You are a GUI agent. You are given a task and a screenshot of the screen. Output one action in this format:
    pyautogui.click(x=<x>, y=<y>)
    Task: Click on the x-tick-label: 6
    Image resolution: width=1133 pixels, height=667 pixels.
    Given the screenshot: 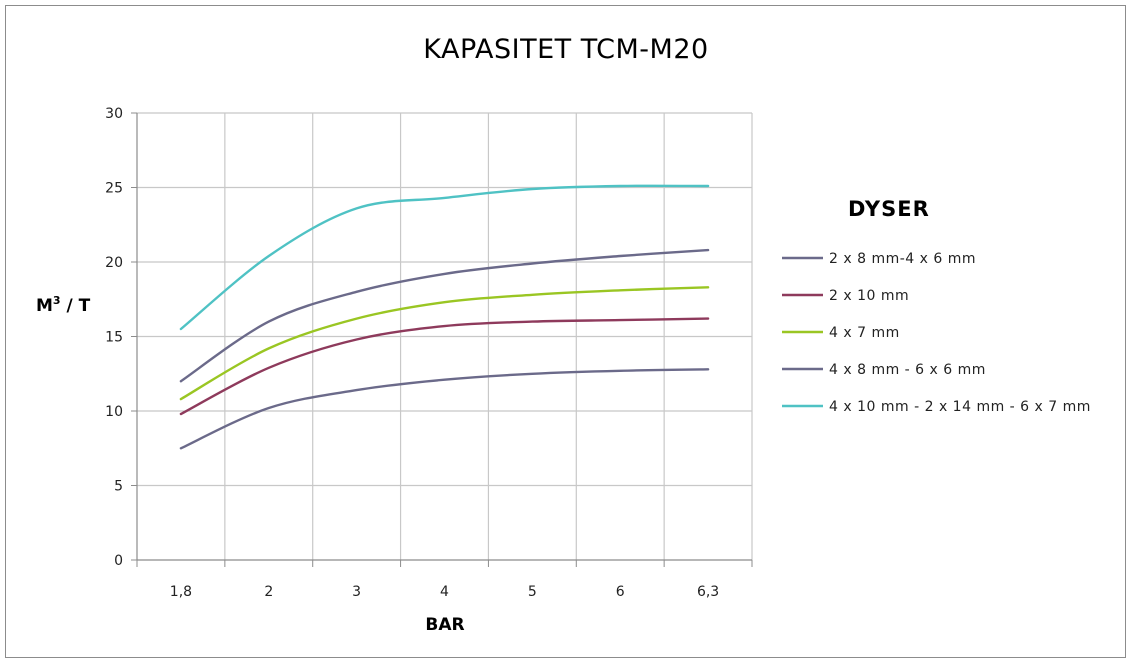 What is the action you would take?
    pyautogui.click(x=620, y=592)
    